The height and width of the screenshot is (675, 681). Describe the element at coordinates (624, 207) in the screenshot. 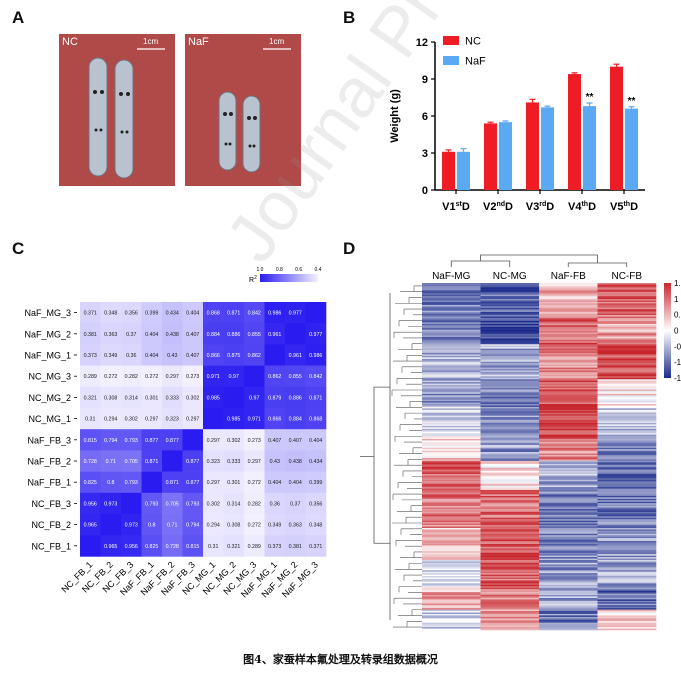

I see `x-tick-label: V5thD` at that location.